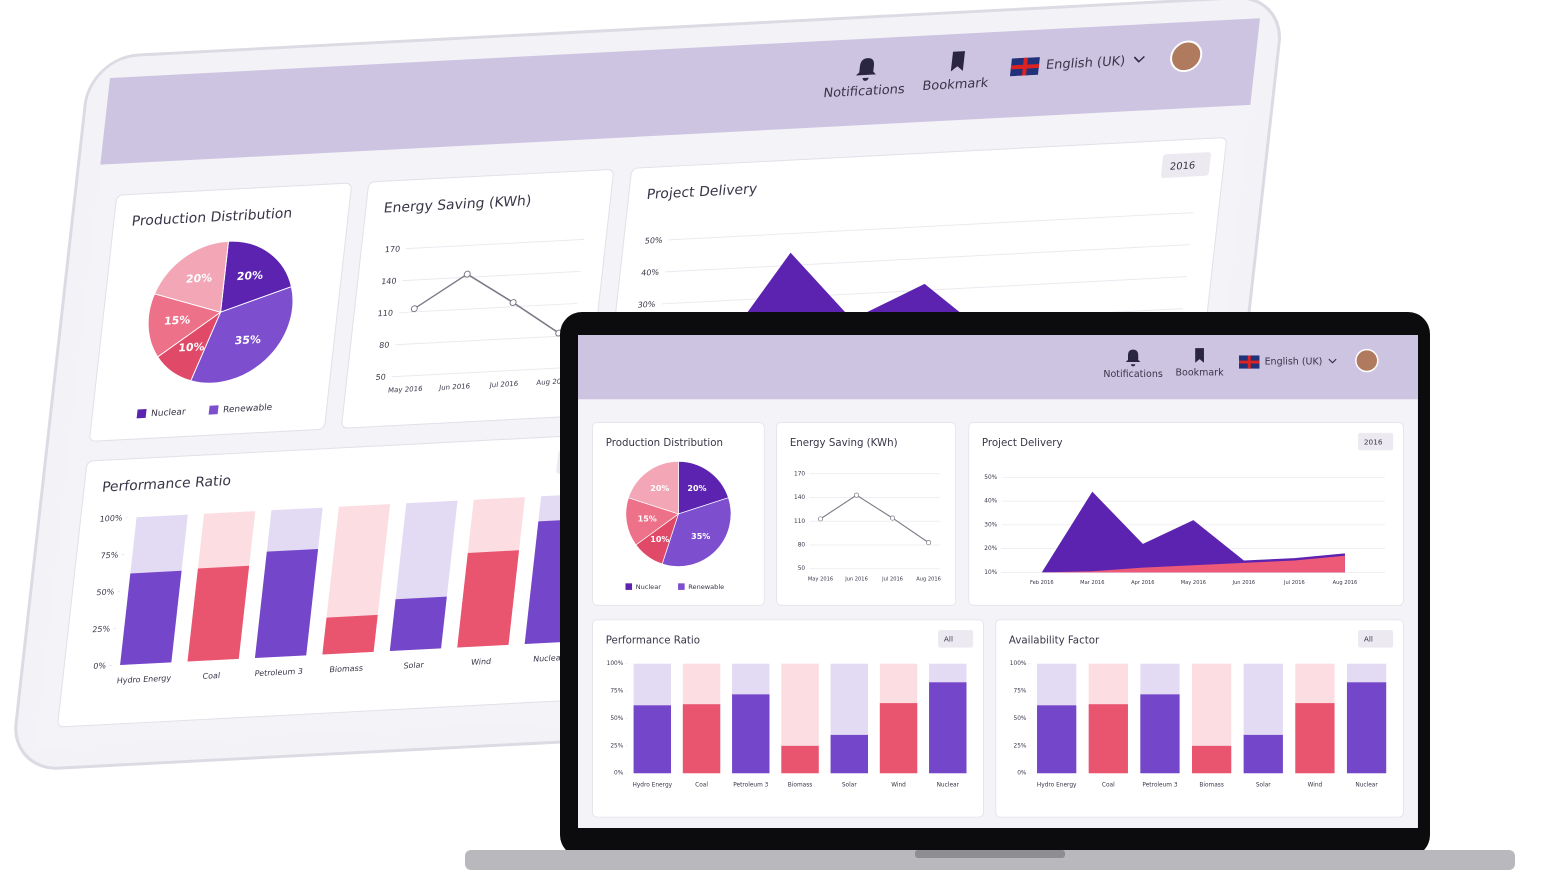  Describe the element at coordinates (177, 320) in the screenshot. I see `slice-label: 15%` at that location.